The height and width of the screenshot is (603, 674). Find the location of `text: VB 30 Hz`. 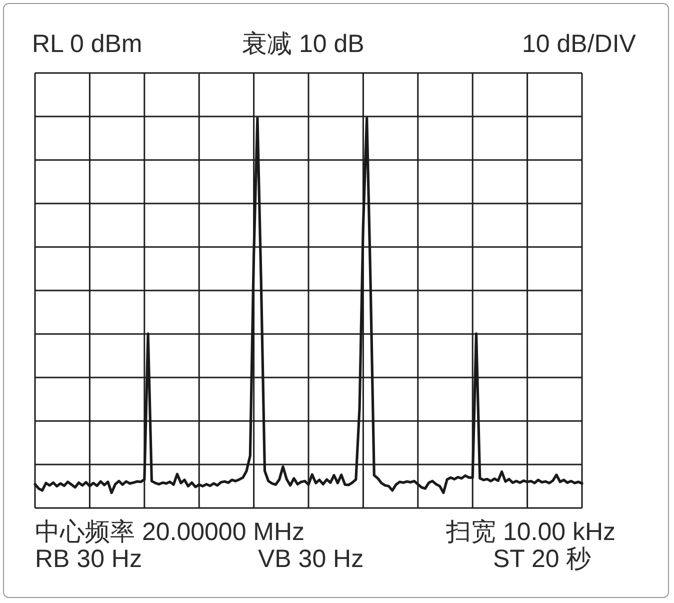

text: VB 30 Hz is located at coordinates (311, 559).